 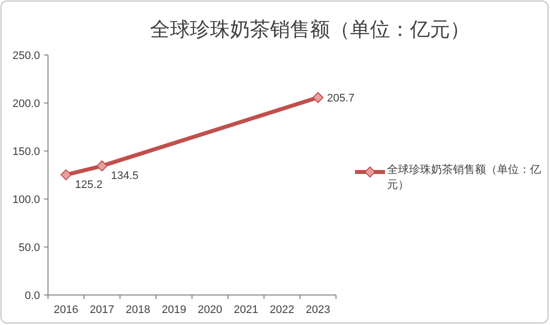 What do you see at coordinates (26, 152) in the screenshot?
I see `y-tick-label: 150.0` at bounding box center [26, 152].